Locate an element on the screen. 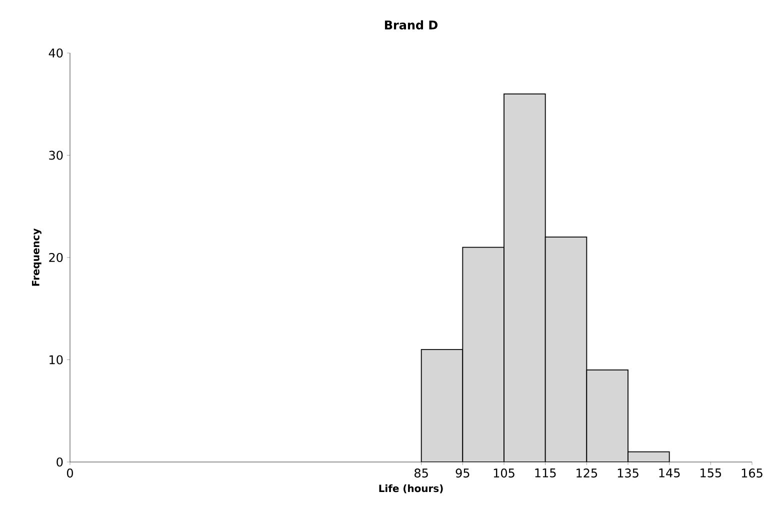 The width and height of the screenshot is (766, 523). y-tick-label: 30 is located at coordinates (56, 155).